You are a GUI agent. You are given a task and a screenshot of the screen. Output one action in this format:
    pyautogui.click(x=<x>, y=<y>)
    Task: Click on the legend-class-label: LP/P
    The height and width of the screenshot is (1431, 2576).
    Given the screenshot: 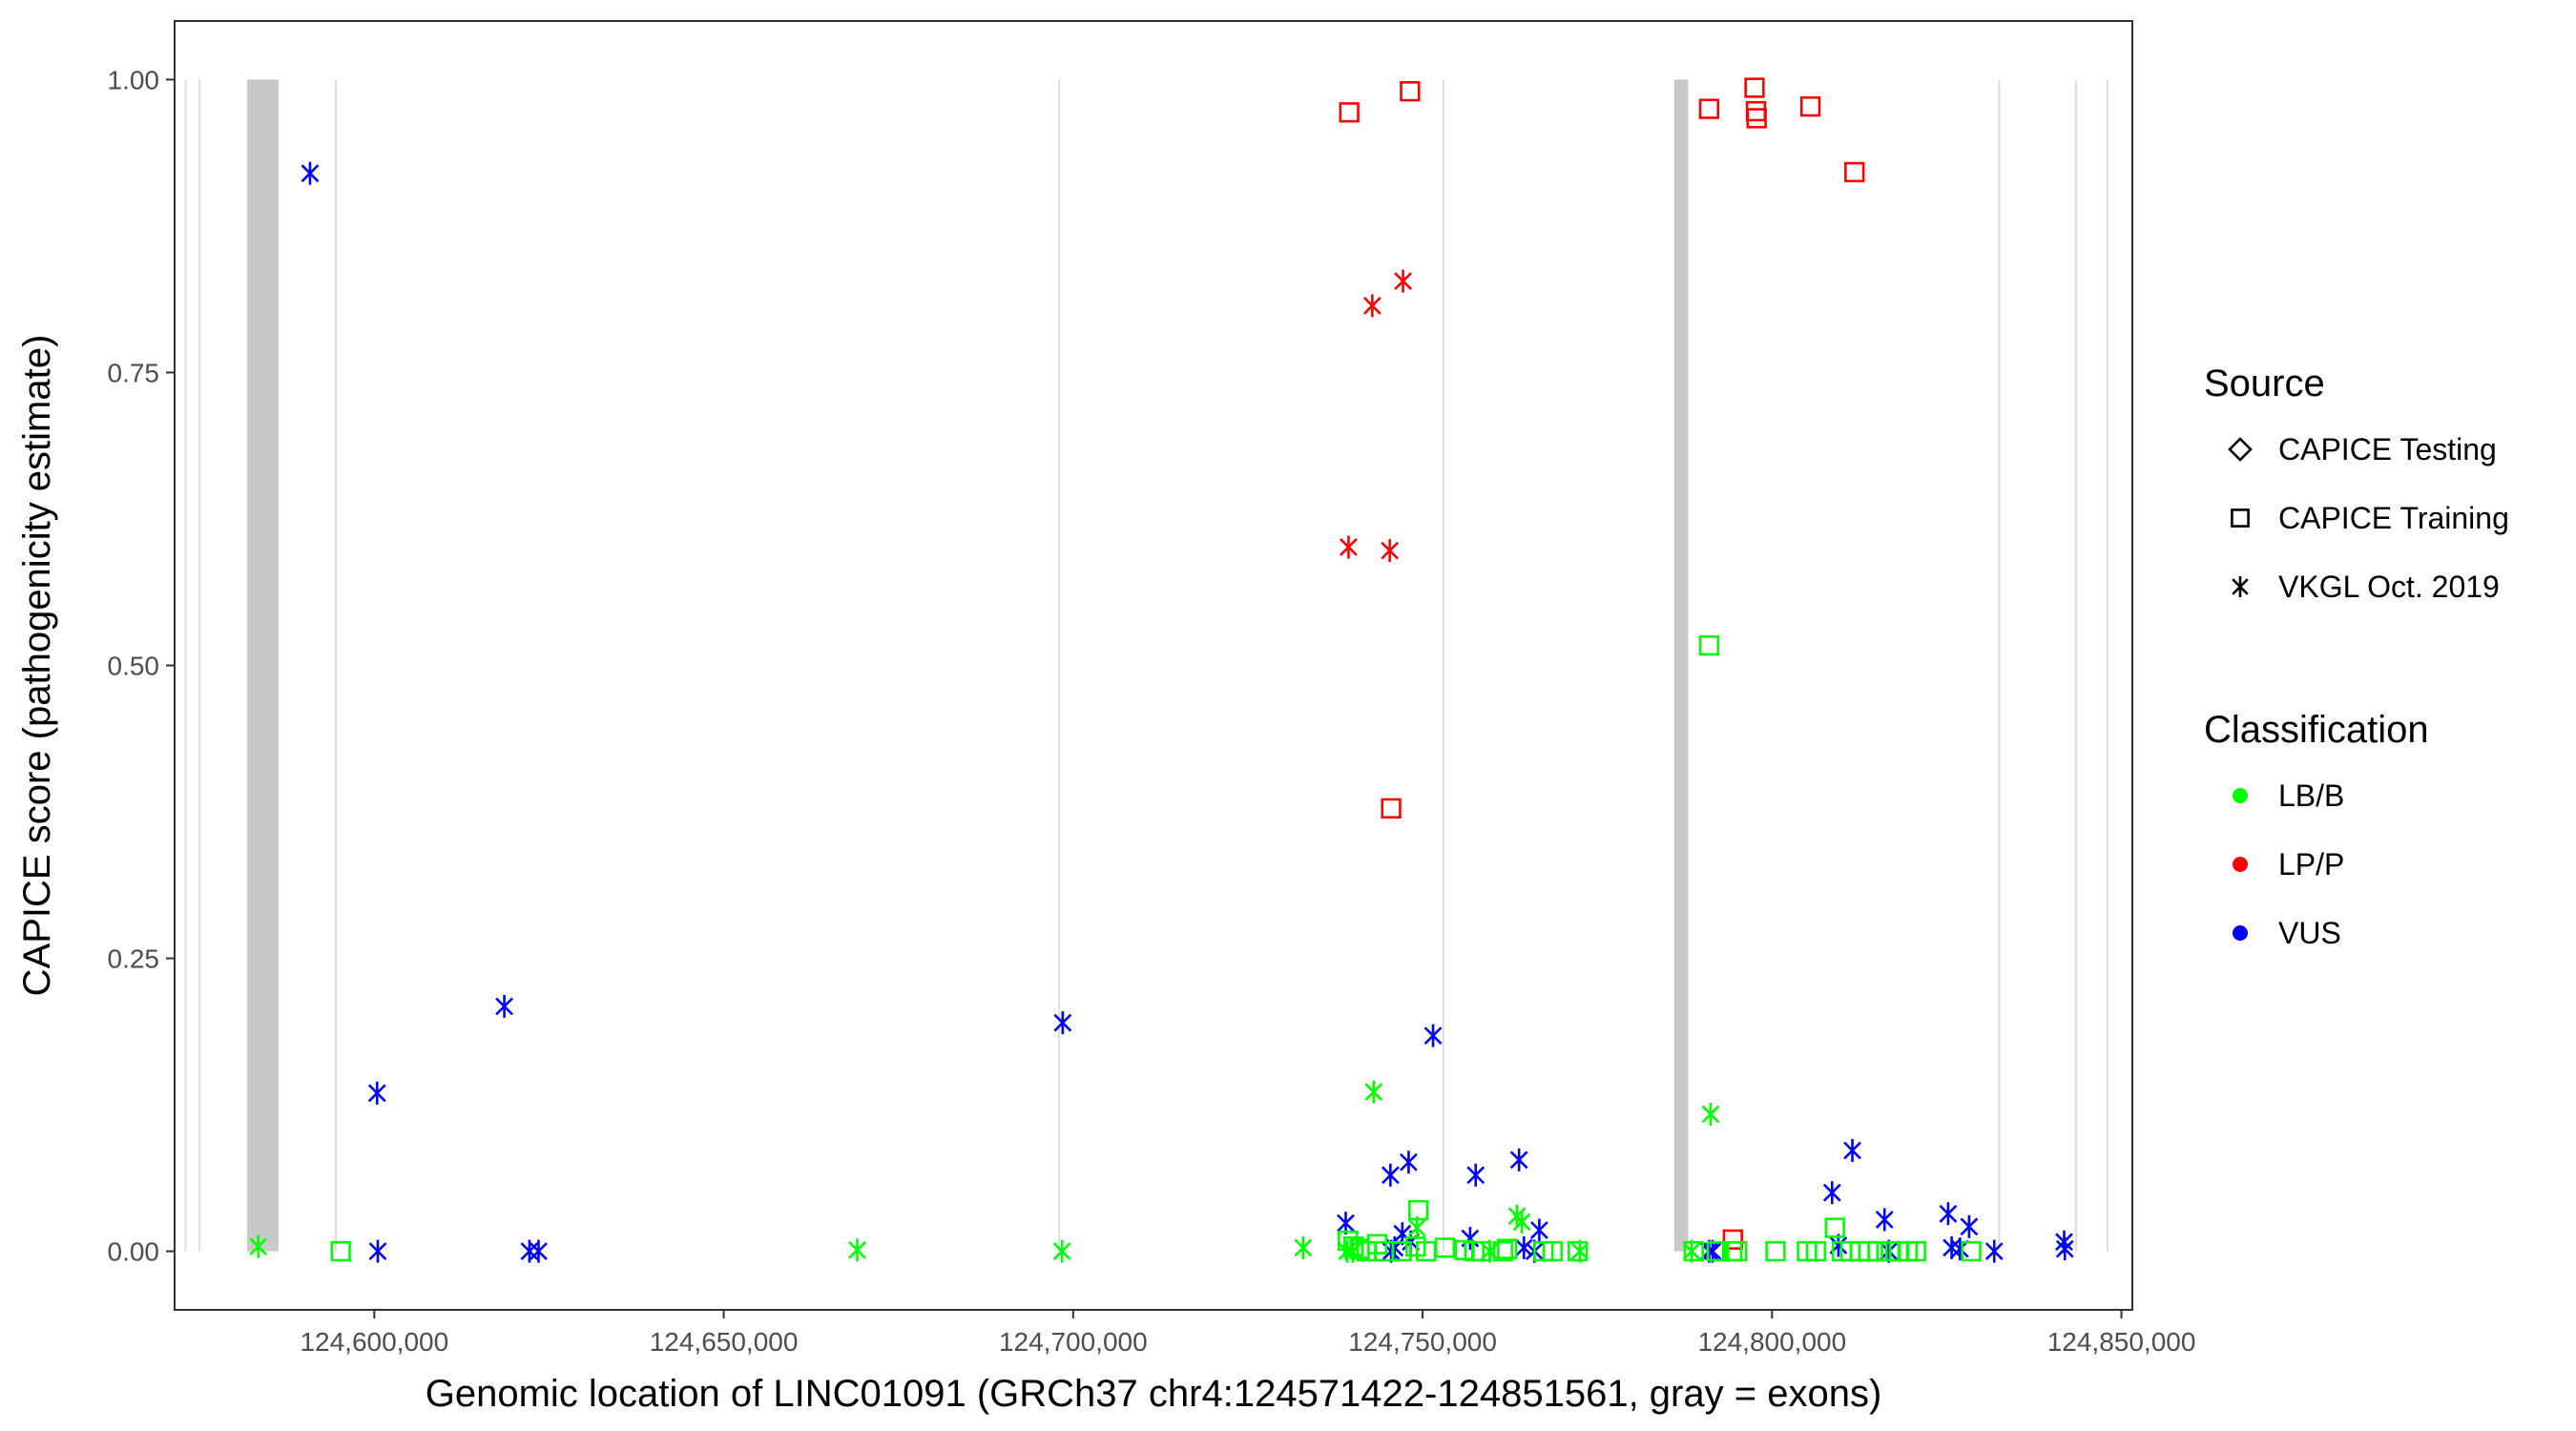 What is the action you would take?
    pyautogui.click(x=2311, y=864)
    